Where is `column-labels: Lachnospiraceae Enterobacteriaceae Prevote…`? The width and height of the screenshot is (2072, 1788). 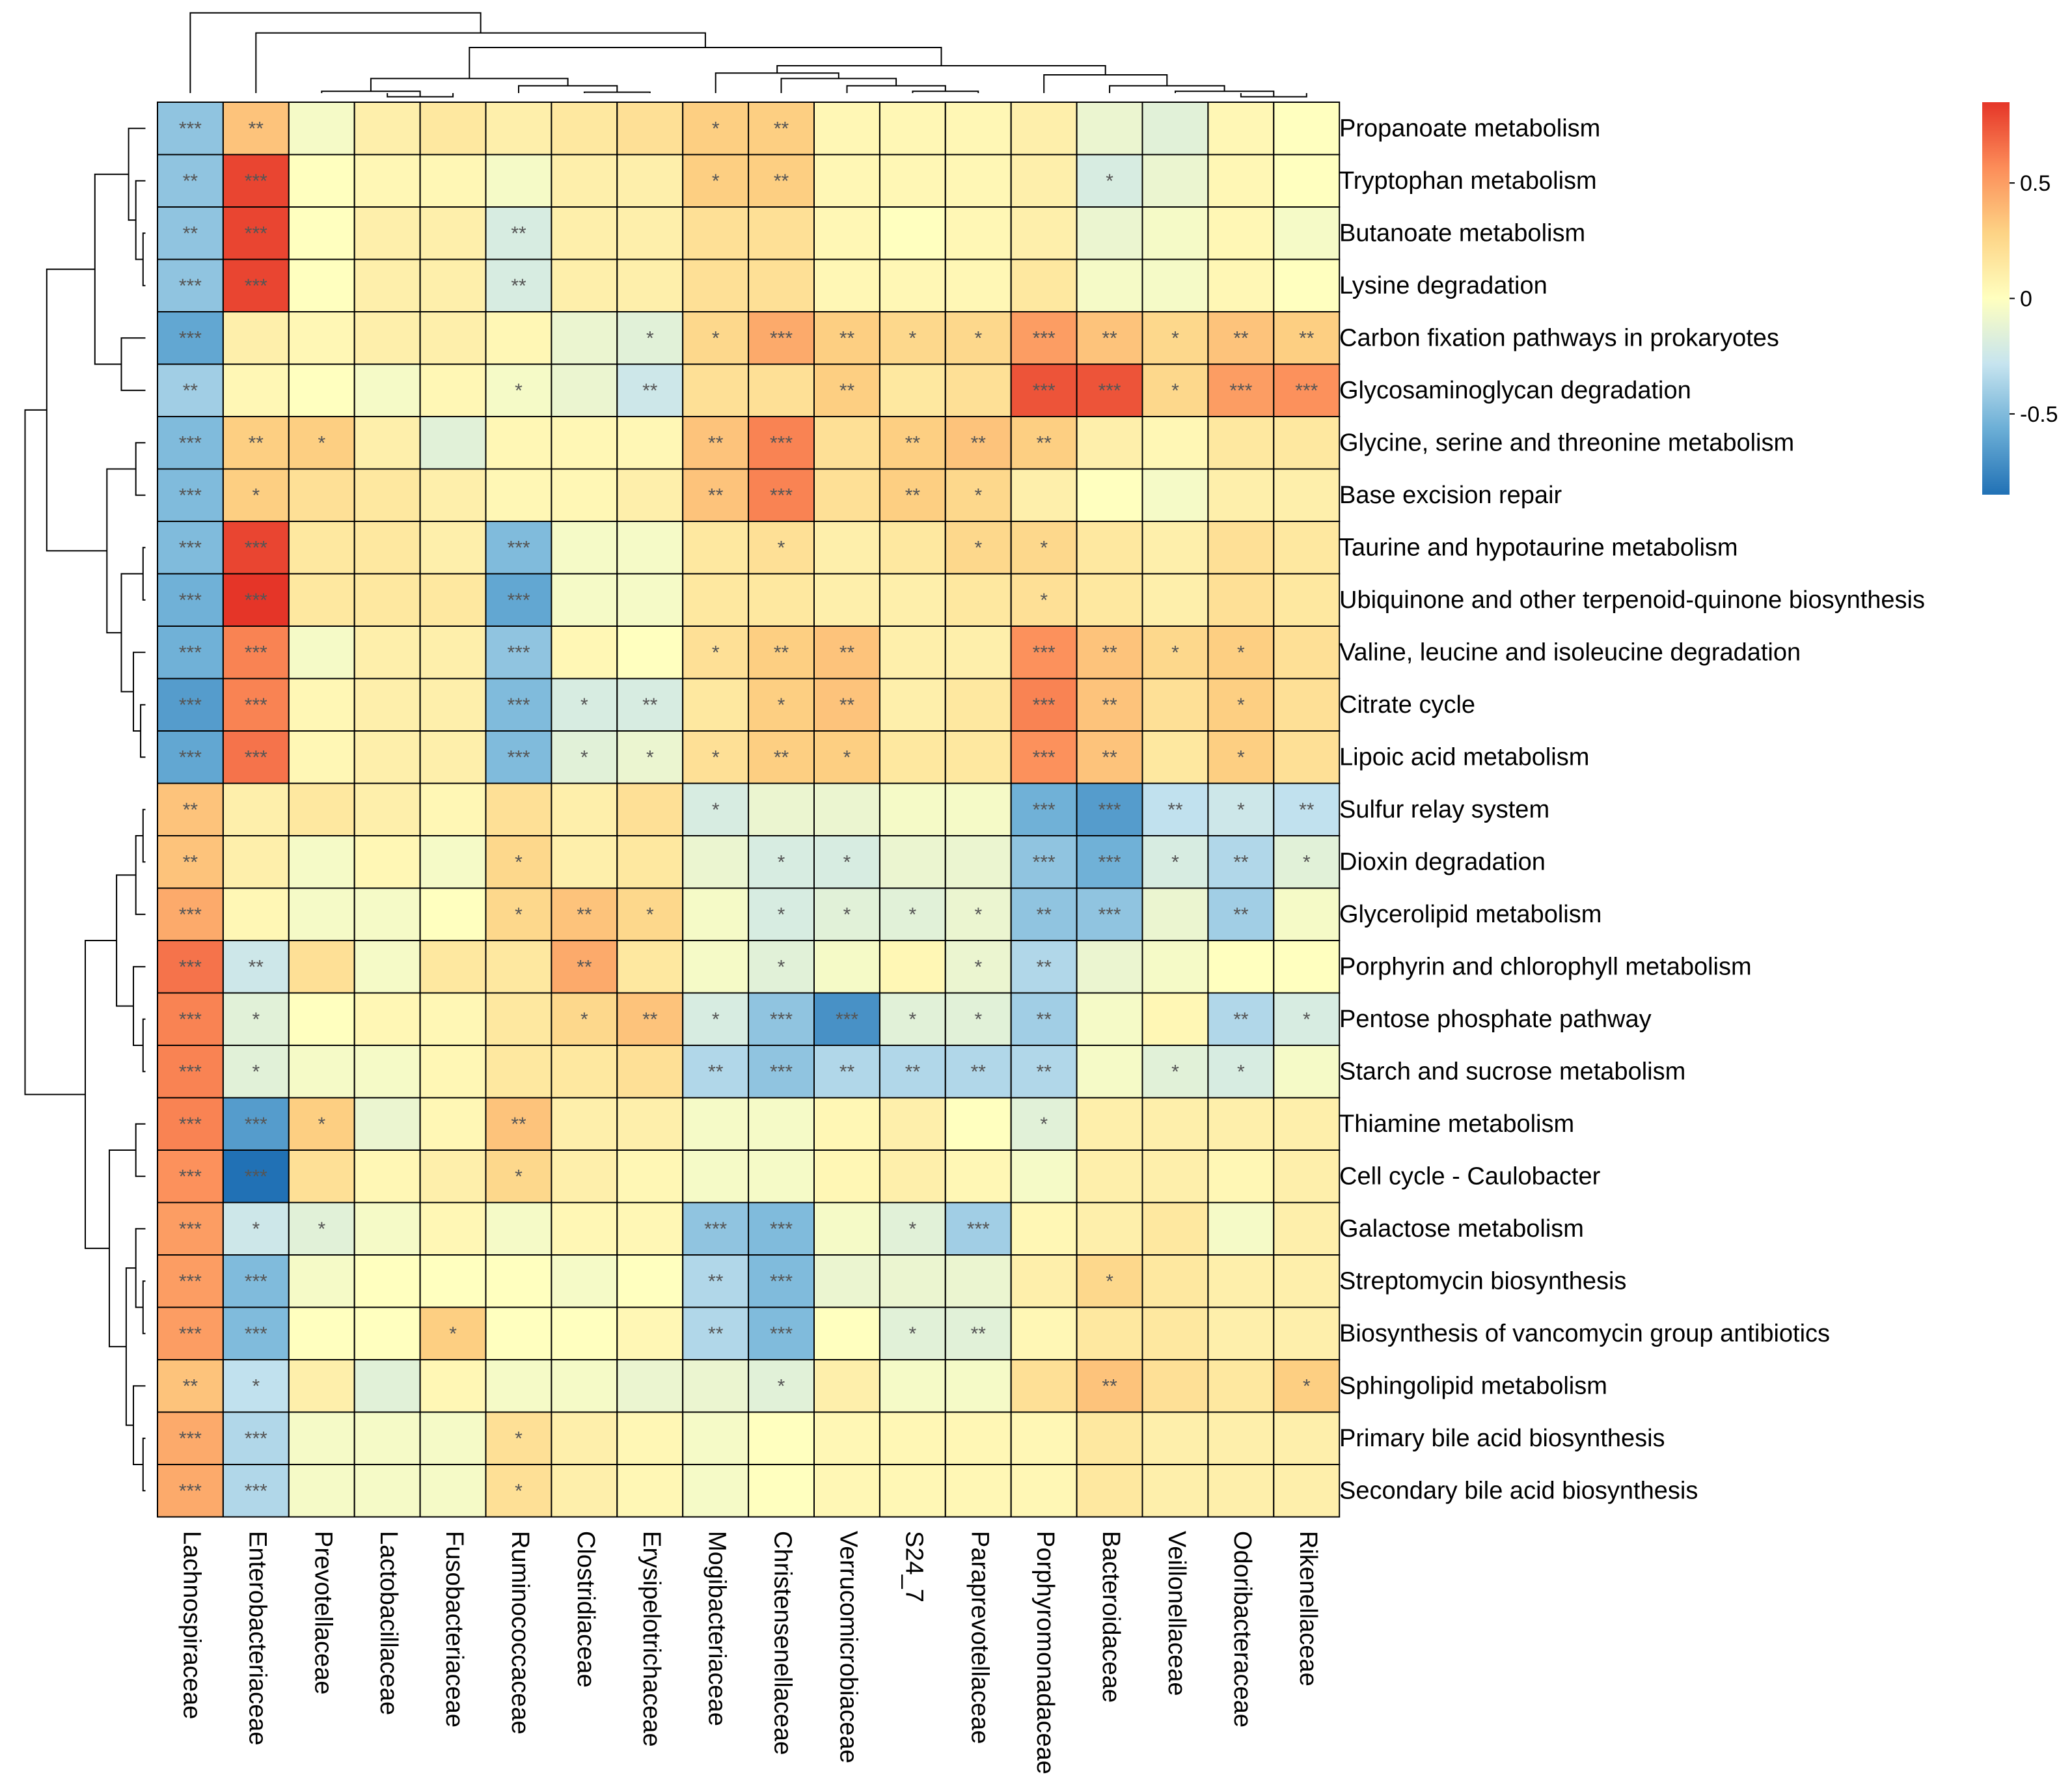 column-labels: Lachnospiraceae Enterobacteriaceae Prevote… is located at coordinates (750, 1653).